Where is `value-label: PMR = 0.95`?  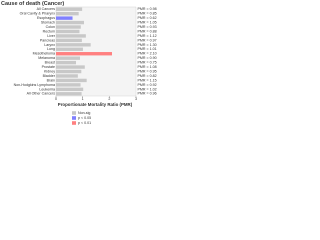
value-label: PMR = 0.95 is located at coordinates (147, 71).